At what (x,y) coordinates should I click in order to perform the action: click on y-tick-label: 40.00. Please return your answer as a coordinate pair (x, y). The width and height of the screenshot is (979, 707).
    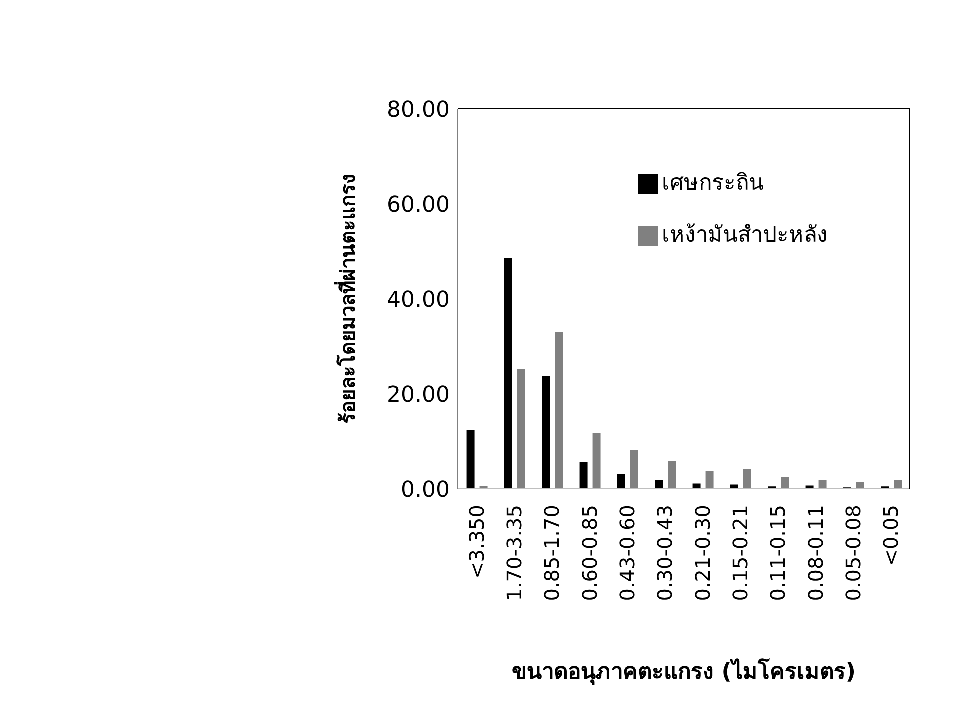
    Looking at the image, I should click on (418, 300).